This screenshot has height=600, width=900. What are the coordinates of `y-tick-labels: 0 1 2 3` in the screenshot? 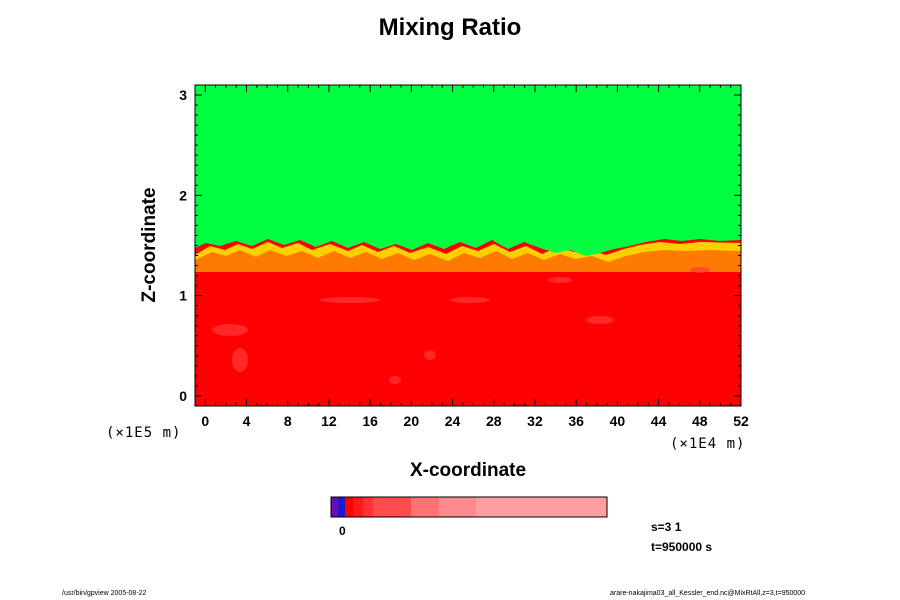 It's located at (183, 245).